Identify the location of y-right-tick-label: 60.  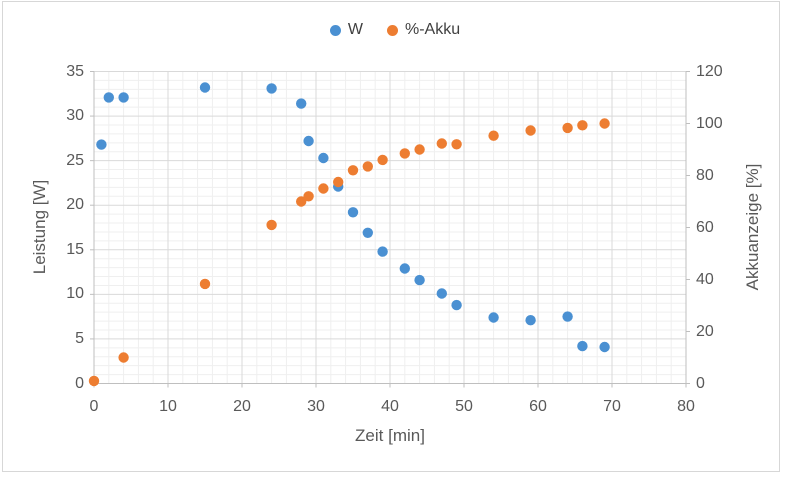
(705, 227).